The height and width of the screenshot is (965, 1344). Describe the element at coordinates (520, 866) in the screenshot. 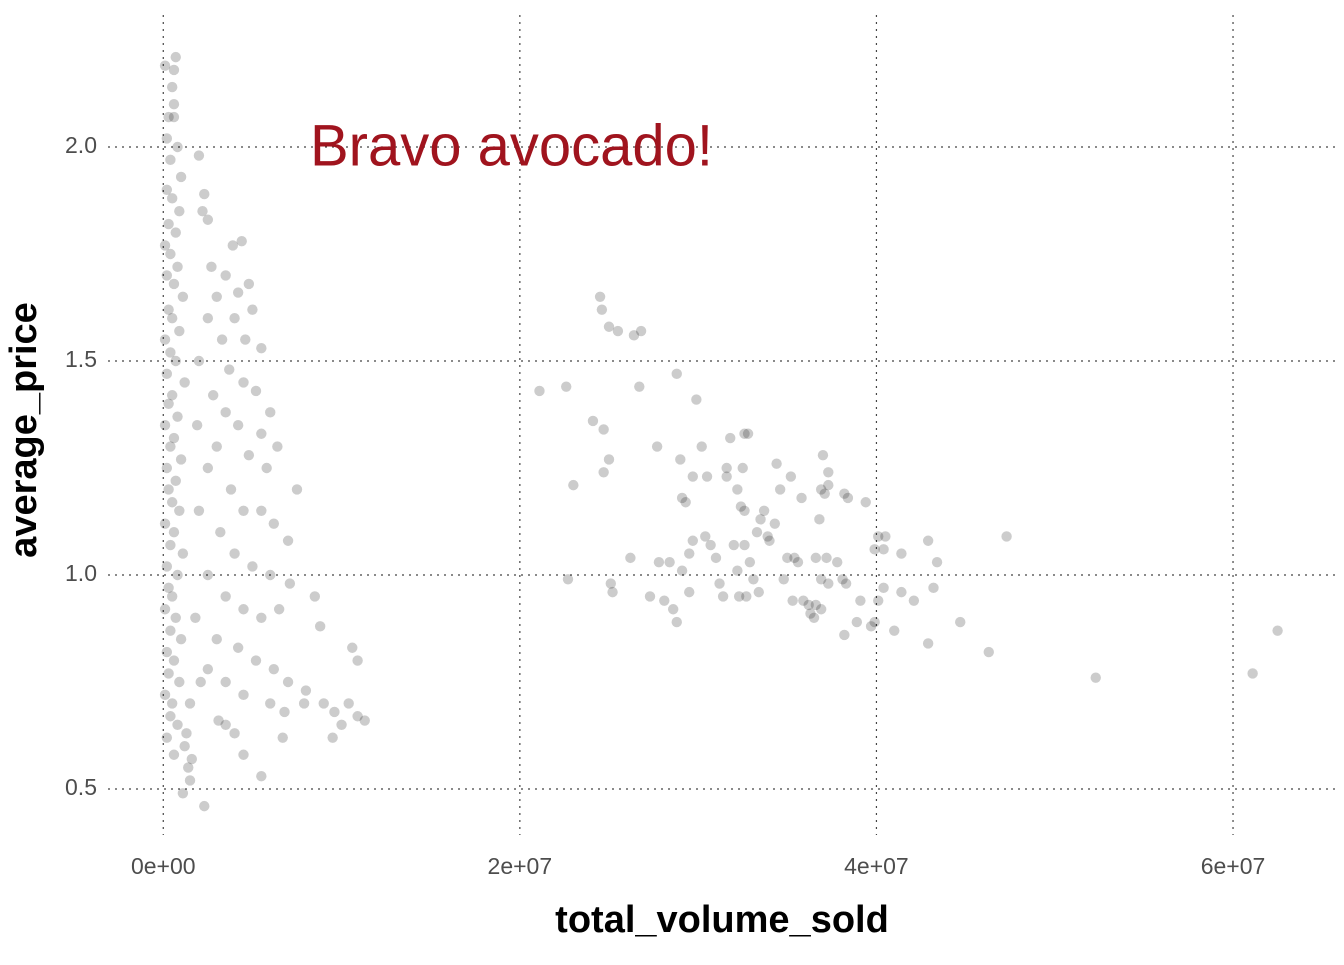

I see `x-tick-label: 2e+07` at that location.